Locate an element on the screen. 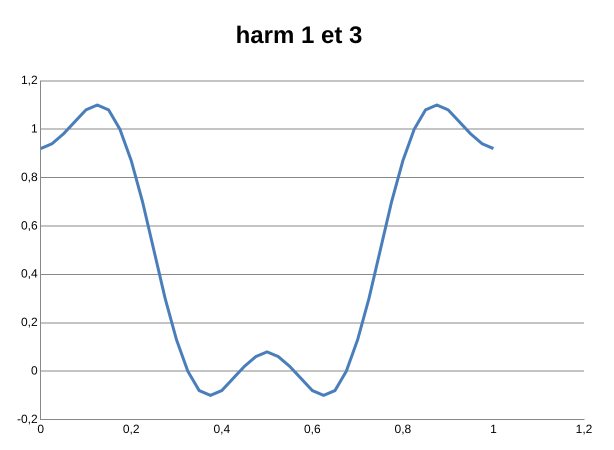  x-tick-label: 1 is located at coordinates (494, 429).